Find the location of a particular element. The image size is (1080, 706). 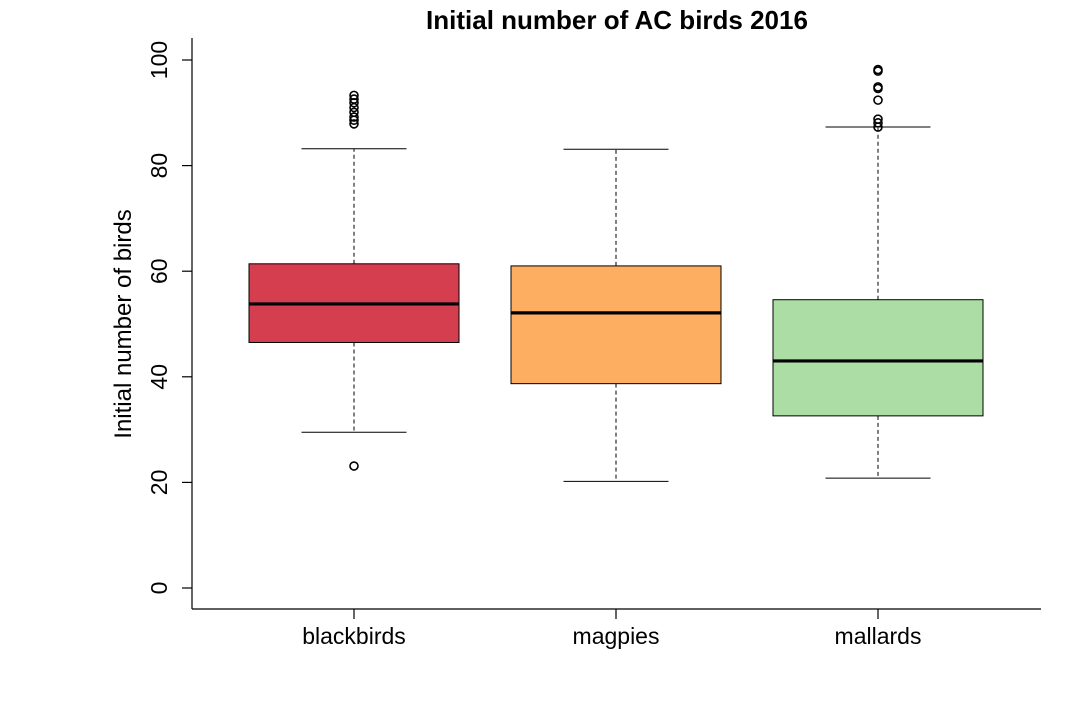

y-tick-label: 80 is located at coordinates (159, 166).